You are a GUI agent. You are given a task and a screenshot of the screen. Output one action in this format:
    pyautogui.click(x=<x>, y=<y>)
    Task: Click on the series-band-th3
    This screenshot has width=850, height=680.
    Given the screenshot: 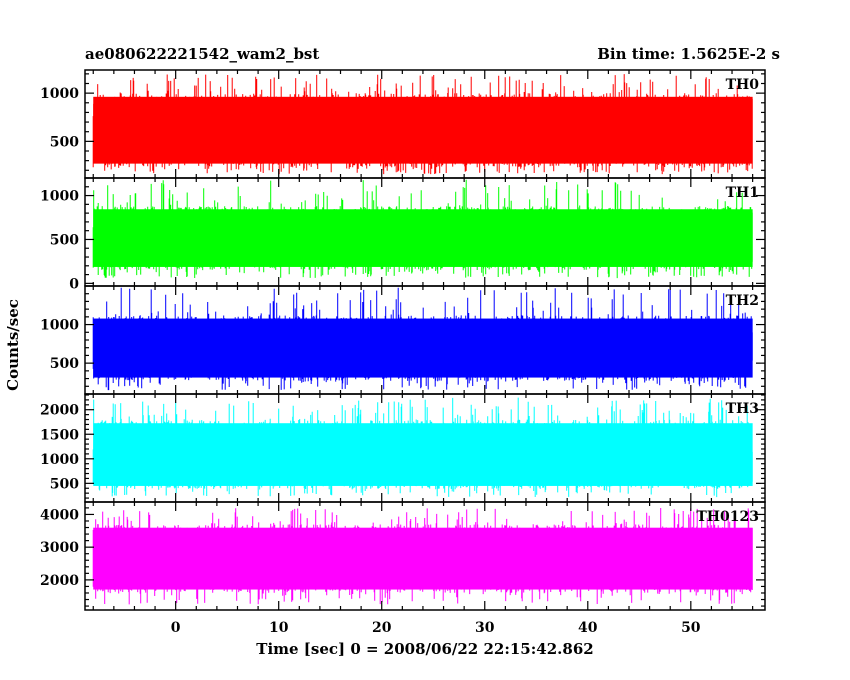 What is the action you would take?
    pyautogui.click(x=423, y=454)
    